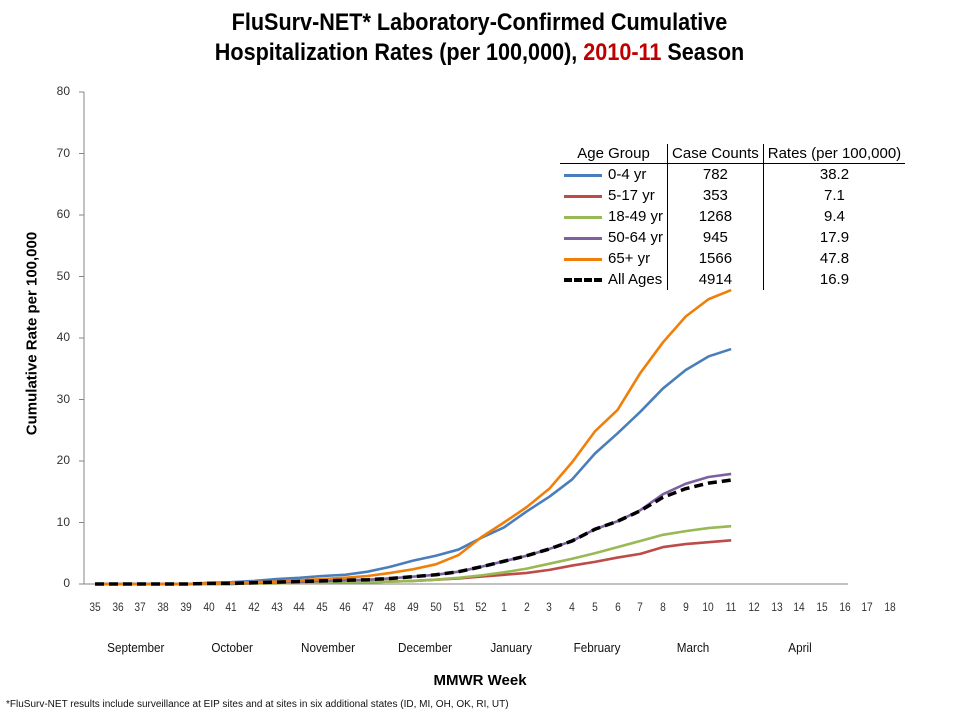 The image size is (960, 720). What do you see at coordinates (693, 647) in the screenshot?
I see `month-label: March` at bounding box center [693, 647].